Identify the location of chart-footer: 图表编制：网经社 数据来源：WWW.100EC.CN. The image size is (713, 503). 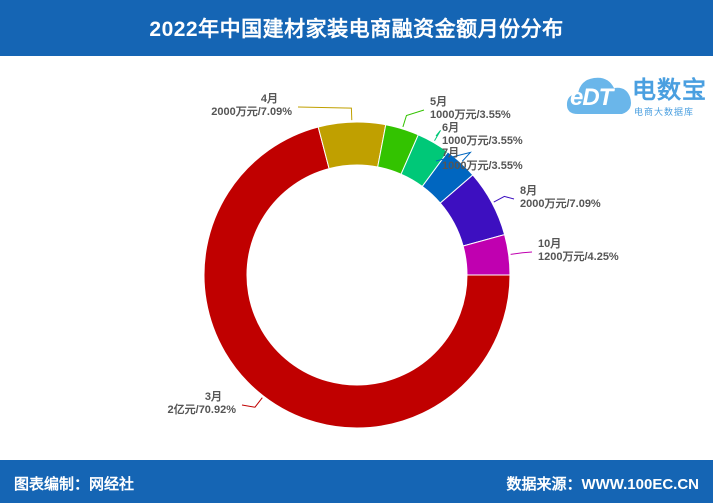
(356, 481).